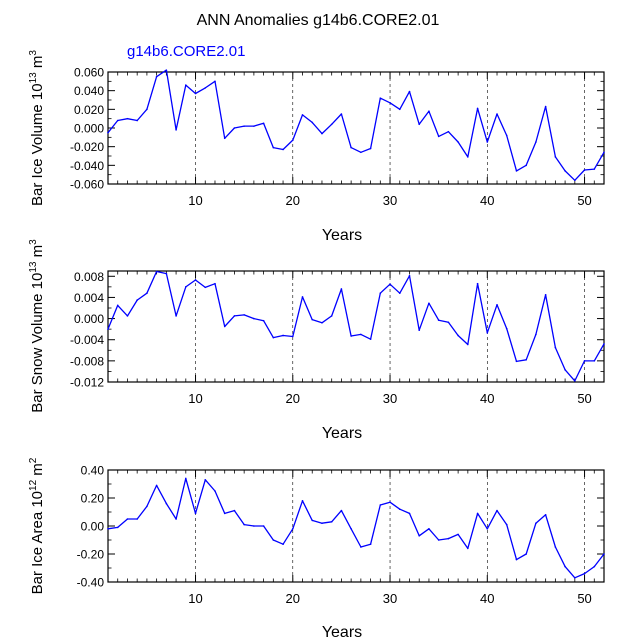  I want to click on y-tick-label: 0.040, so click(89, 91).